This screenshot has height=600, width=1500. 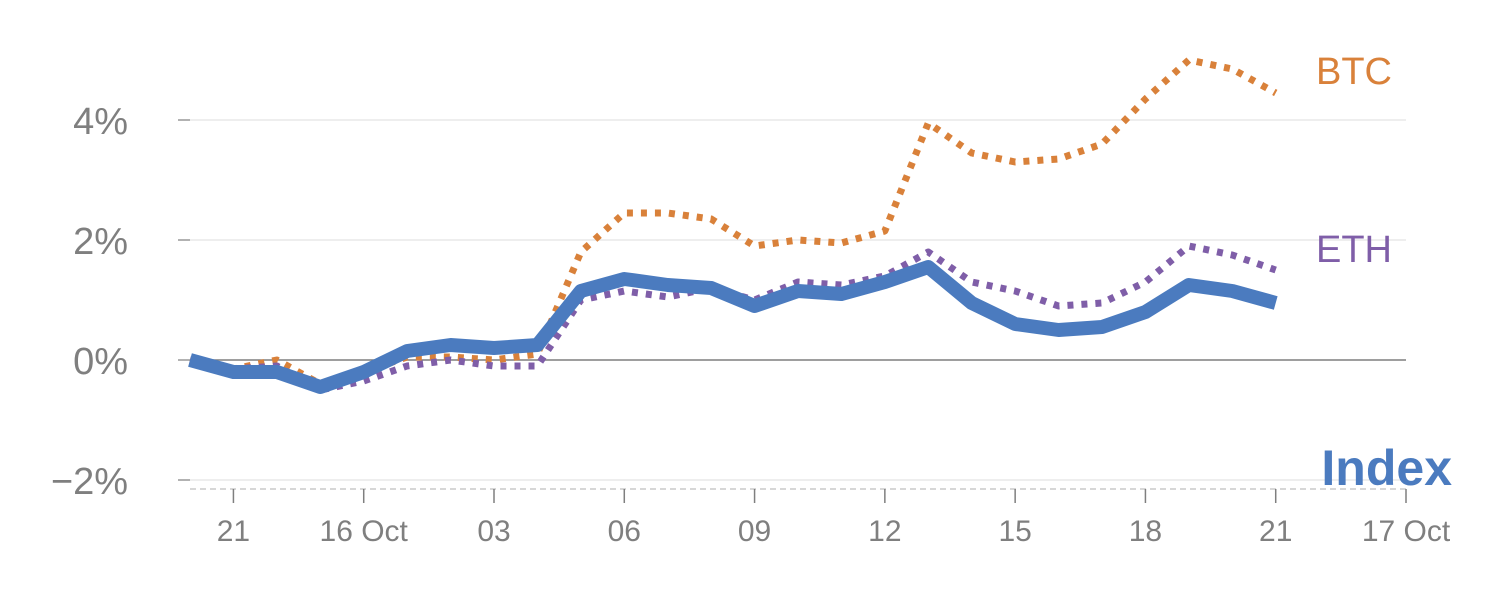 I want to click on series-labels: BTC ETH Index, so click(x=1384, y=273).